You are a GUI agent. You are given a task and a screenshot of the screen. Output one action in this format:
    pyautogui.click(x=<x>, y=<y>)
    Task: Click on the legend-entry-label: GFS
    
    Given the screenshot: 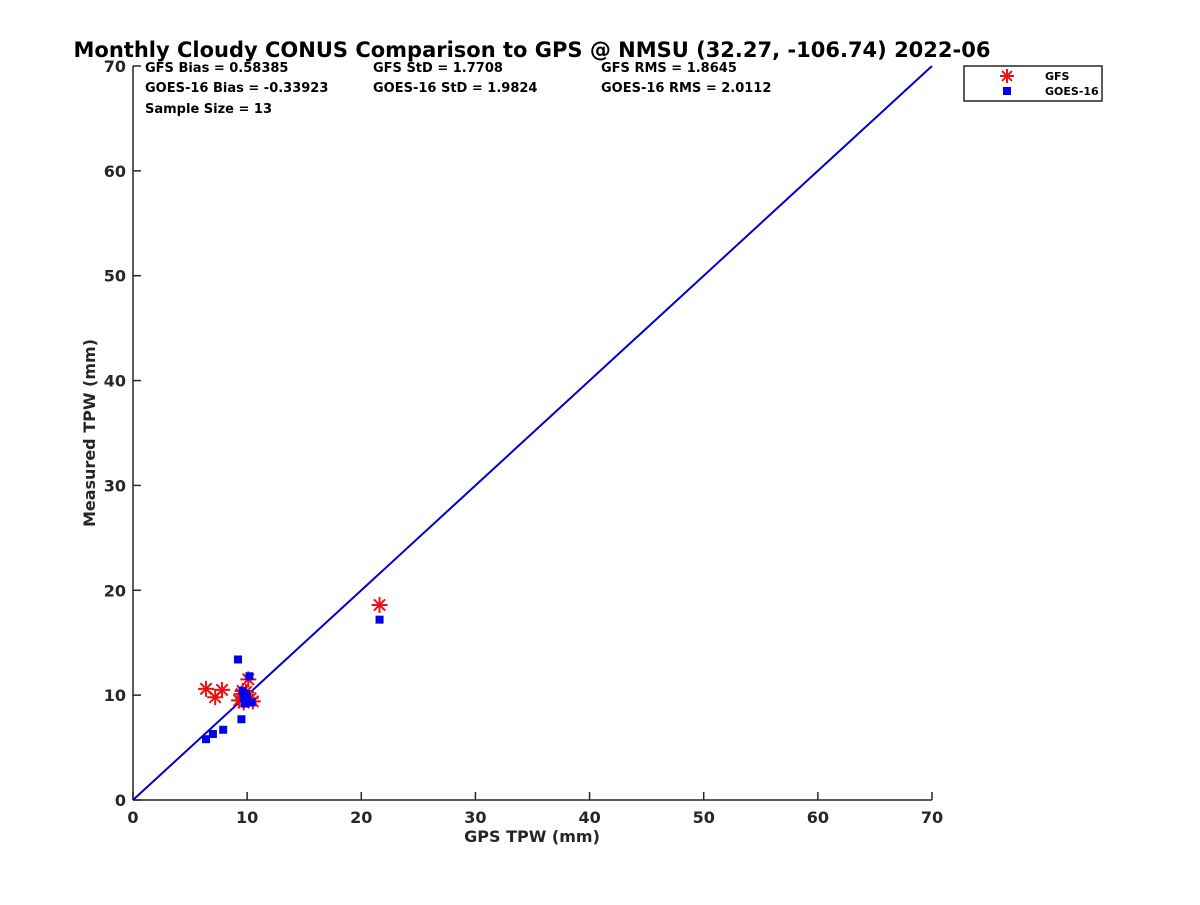 What is the action you would take?
    pyautogui.click(x=1057, y=76)
    